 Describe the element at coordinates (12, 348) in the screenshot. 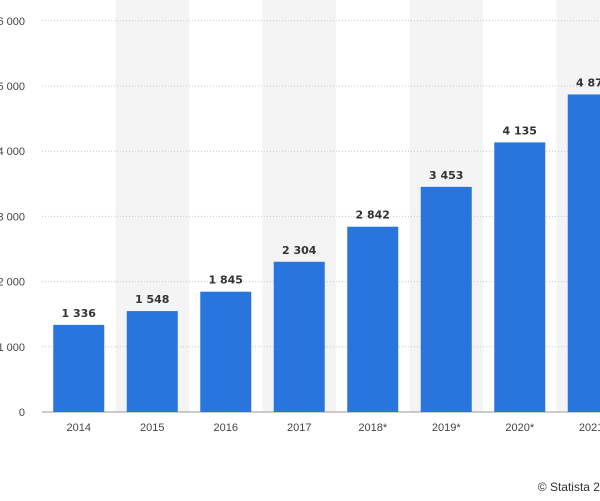

I see `y-tick-label: 1 000` at that location.